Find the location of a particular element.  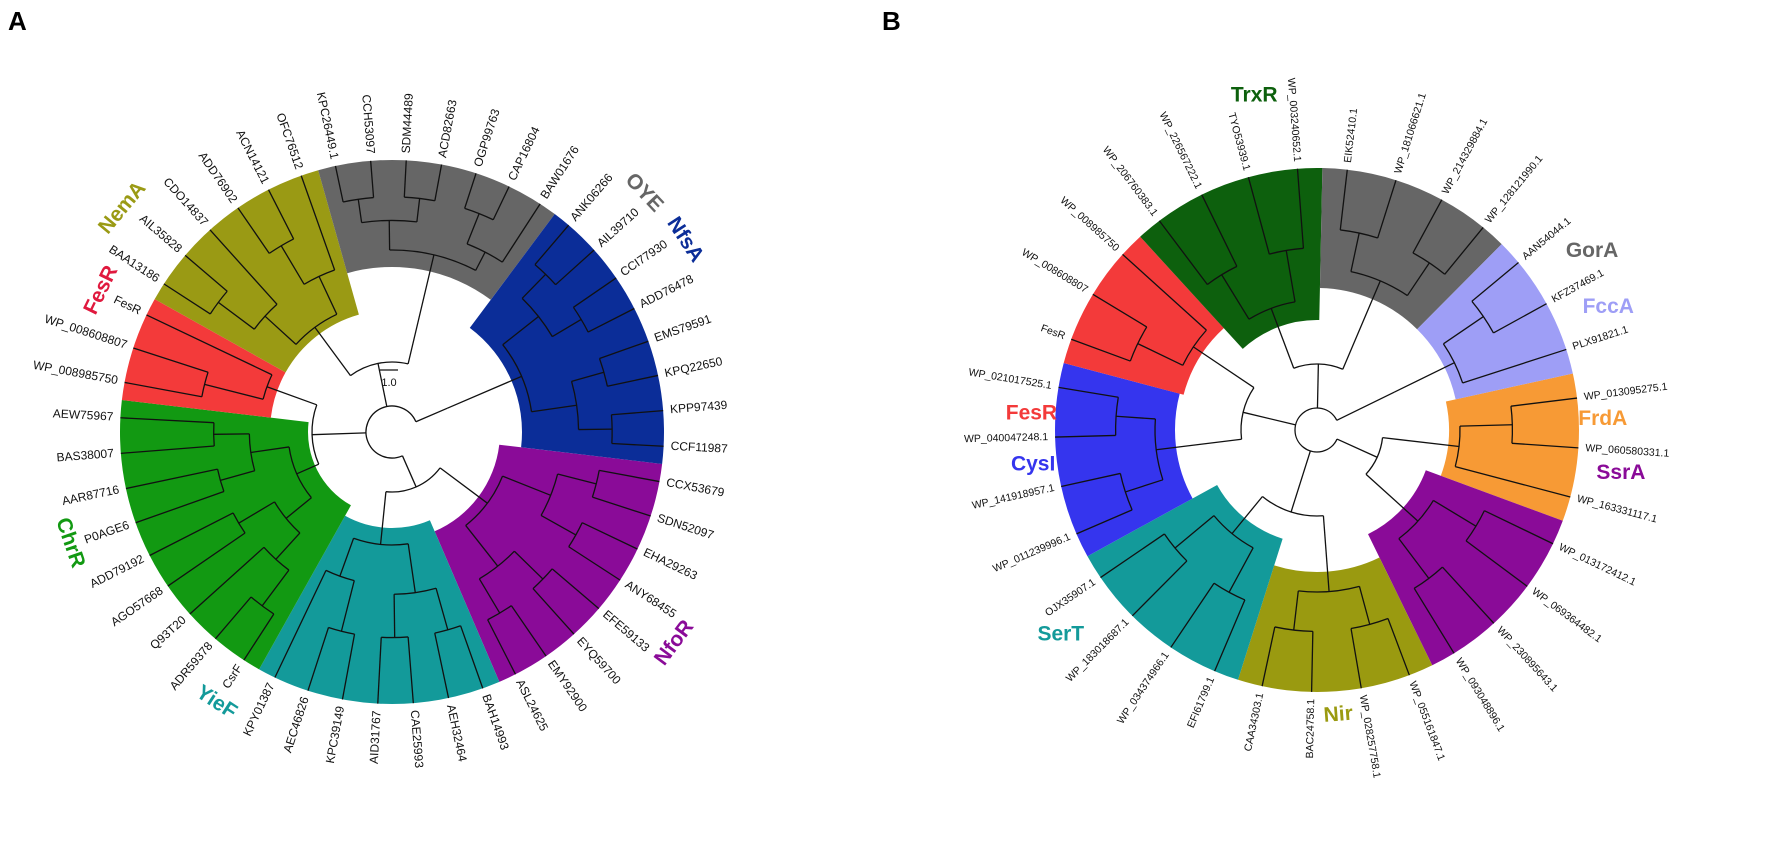

leaf-label: P0AGE6 is located at coordinates (106, 532).